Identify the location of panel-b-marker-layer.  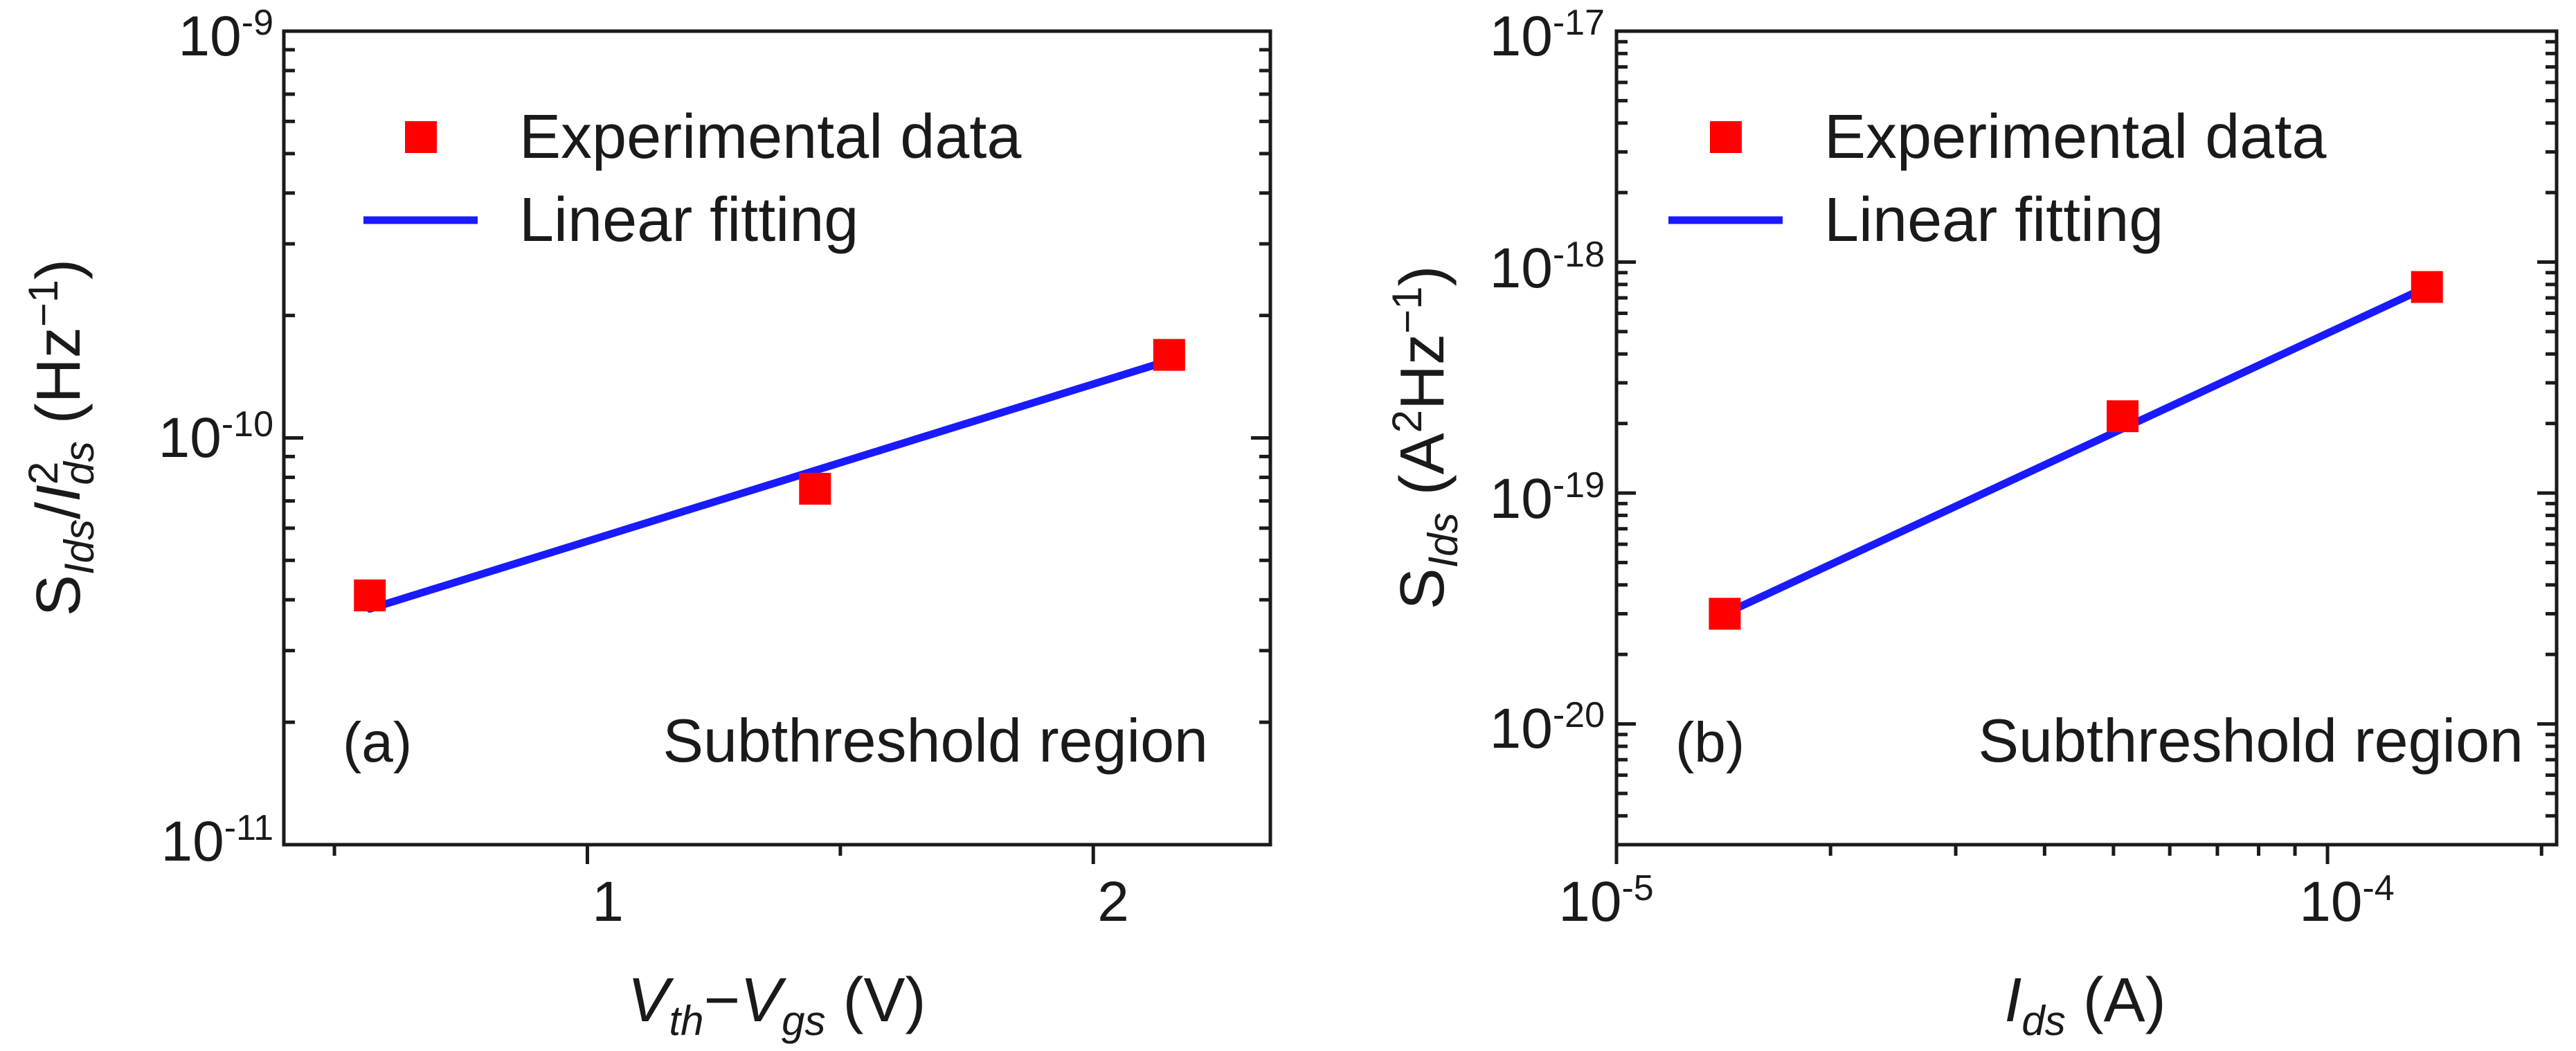
(2076, 450).